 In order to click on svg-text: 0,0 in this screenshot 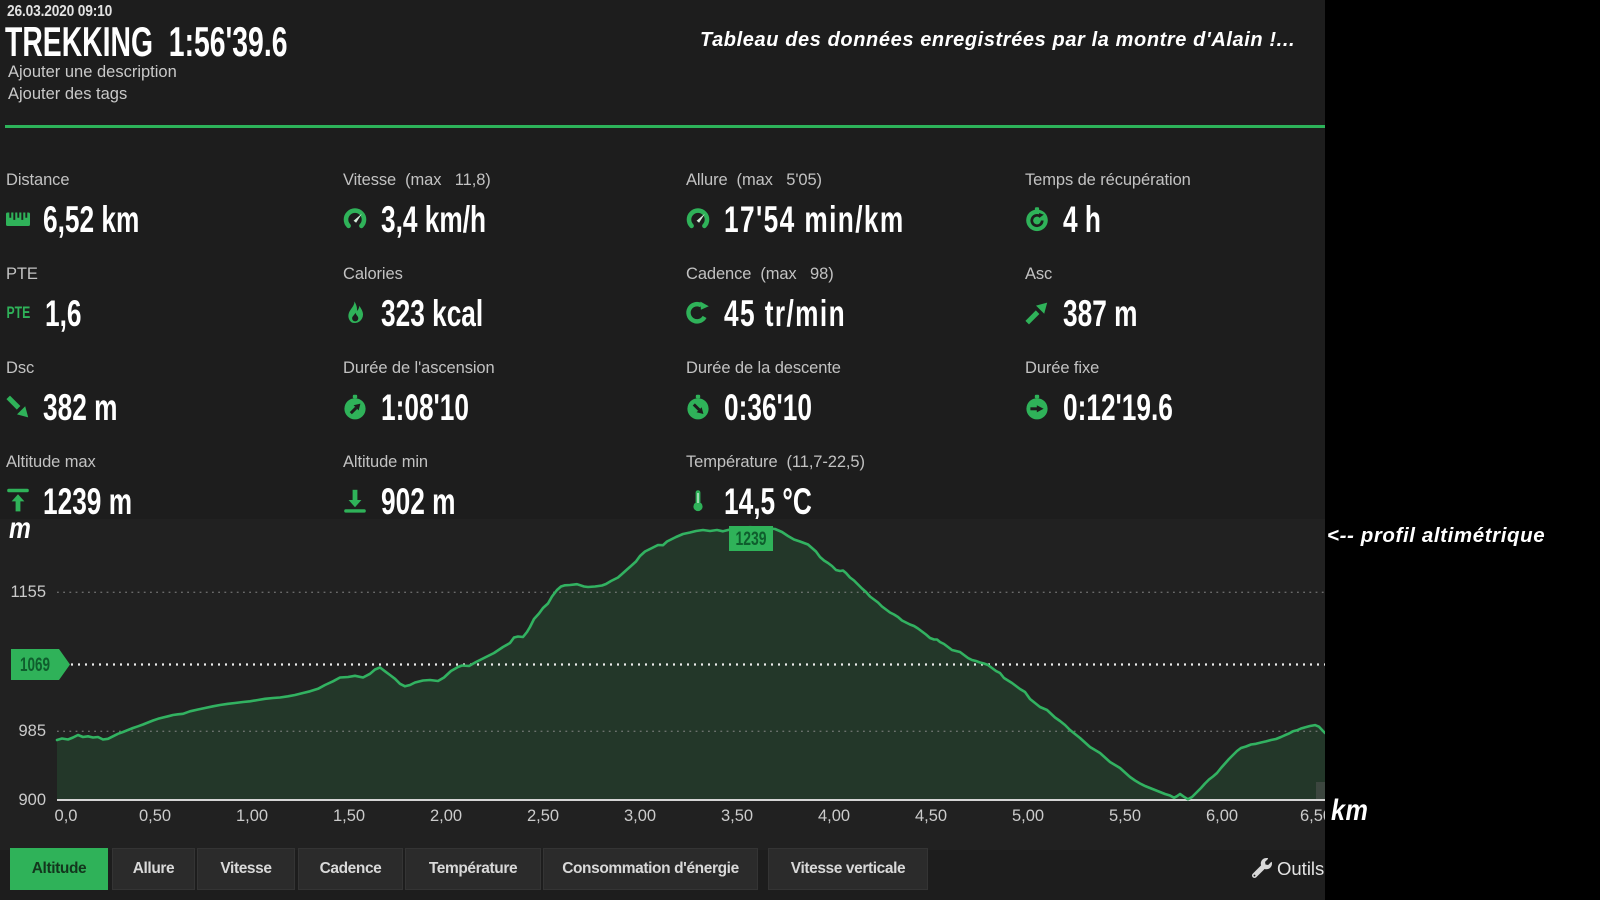, I will do `click(66, 816)`.